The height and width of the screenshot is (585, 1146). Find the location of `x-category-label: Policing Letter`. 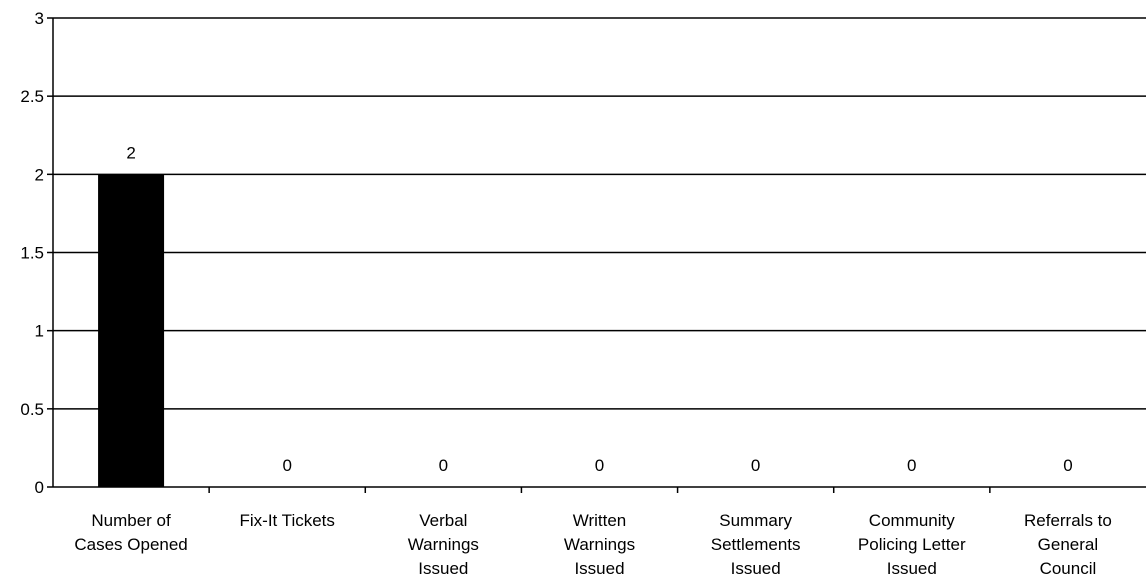

x-category-label: Policing Letter is located at coordinates (912, 544).